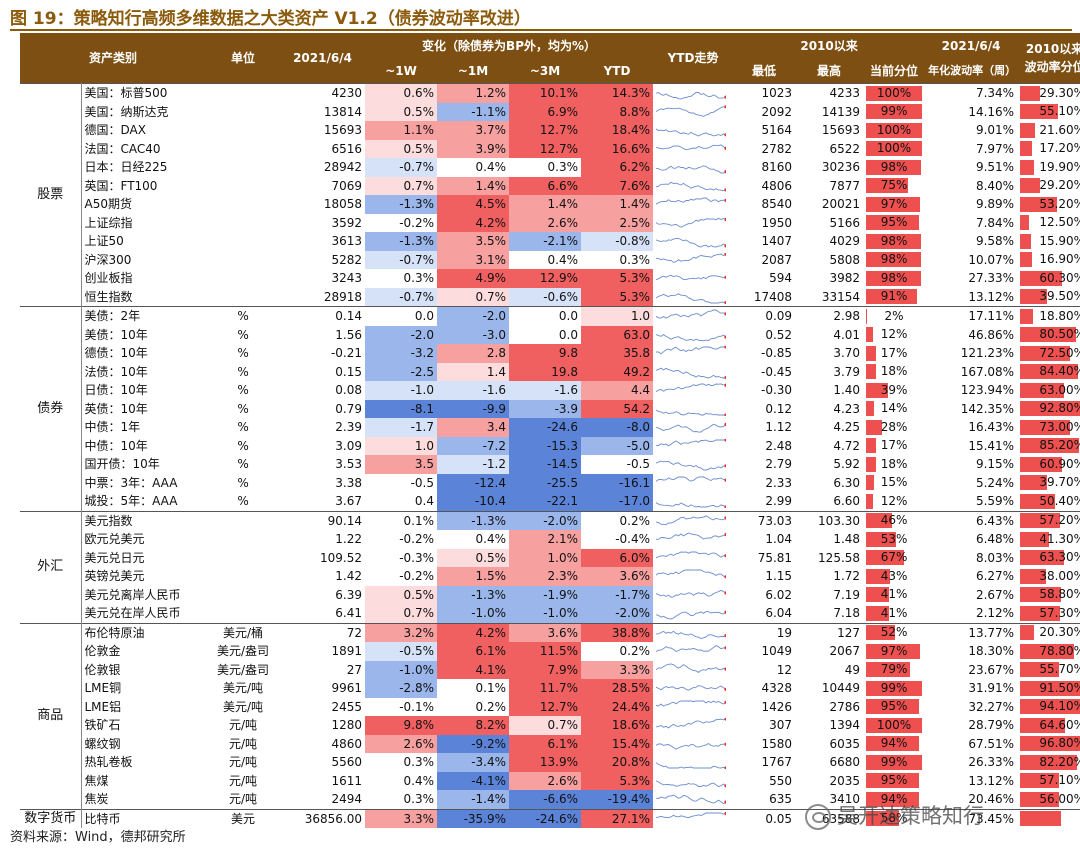 The image size is (1080, 859). What do you see at coordinates (347, 725) in the screenshot?
I see `value-cell: 1280` at bounding box center [347, 725].